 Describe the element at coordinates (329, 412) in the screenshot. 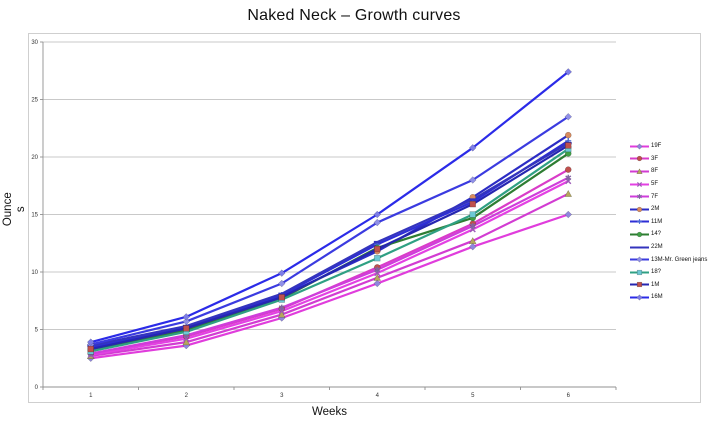

I see `x-axis-title: Weeks` at that location.